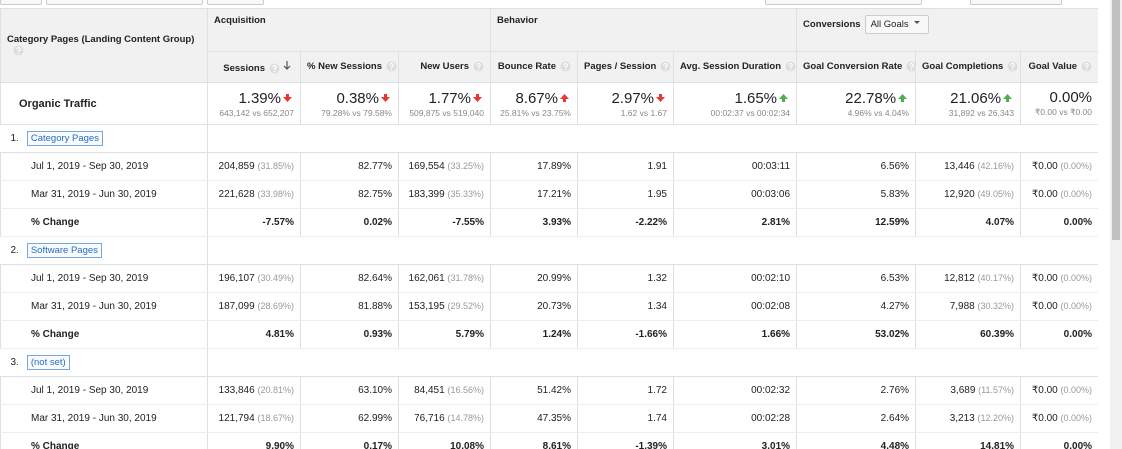 The width and height of the screenshot is (1122, 449). I want to click on cell-share: (49.05%), so click(996, 194).